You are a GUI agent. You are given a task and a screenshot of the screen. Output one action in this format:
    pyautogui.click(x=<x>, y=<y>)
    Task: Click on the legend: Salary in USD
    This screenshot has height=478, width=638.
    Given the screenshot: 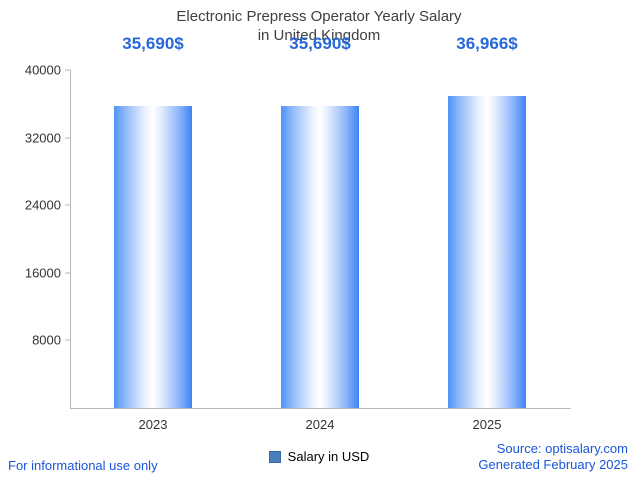 What is the action you would take?
    pyautogui.click(x=319, y=456)
    